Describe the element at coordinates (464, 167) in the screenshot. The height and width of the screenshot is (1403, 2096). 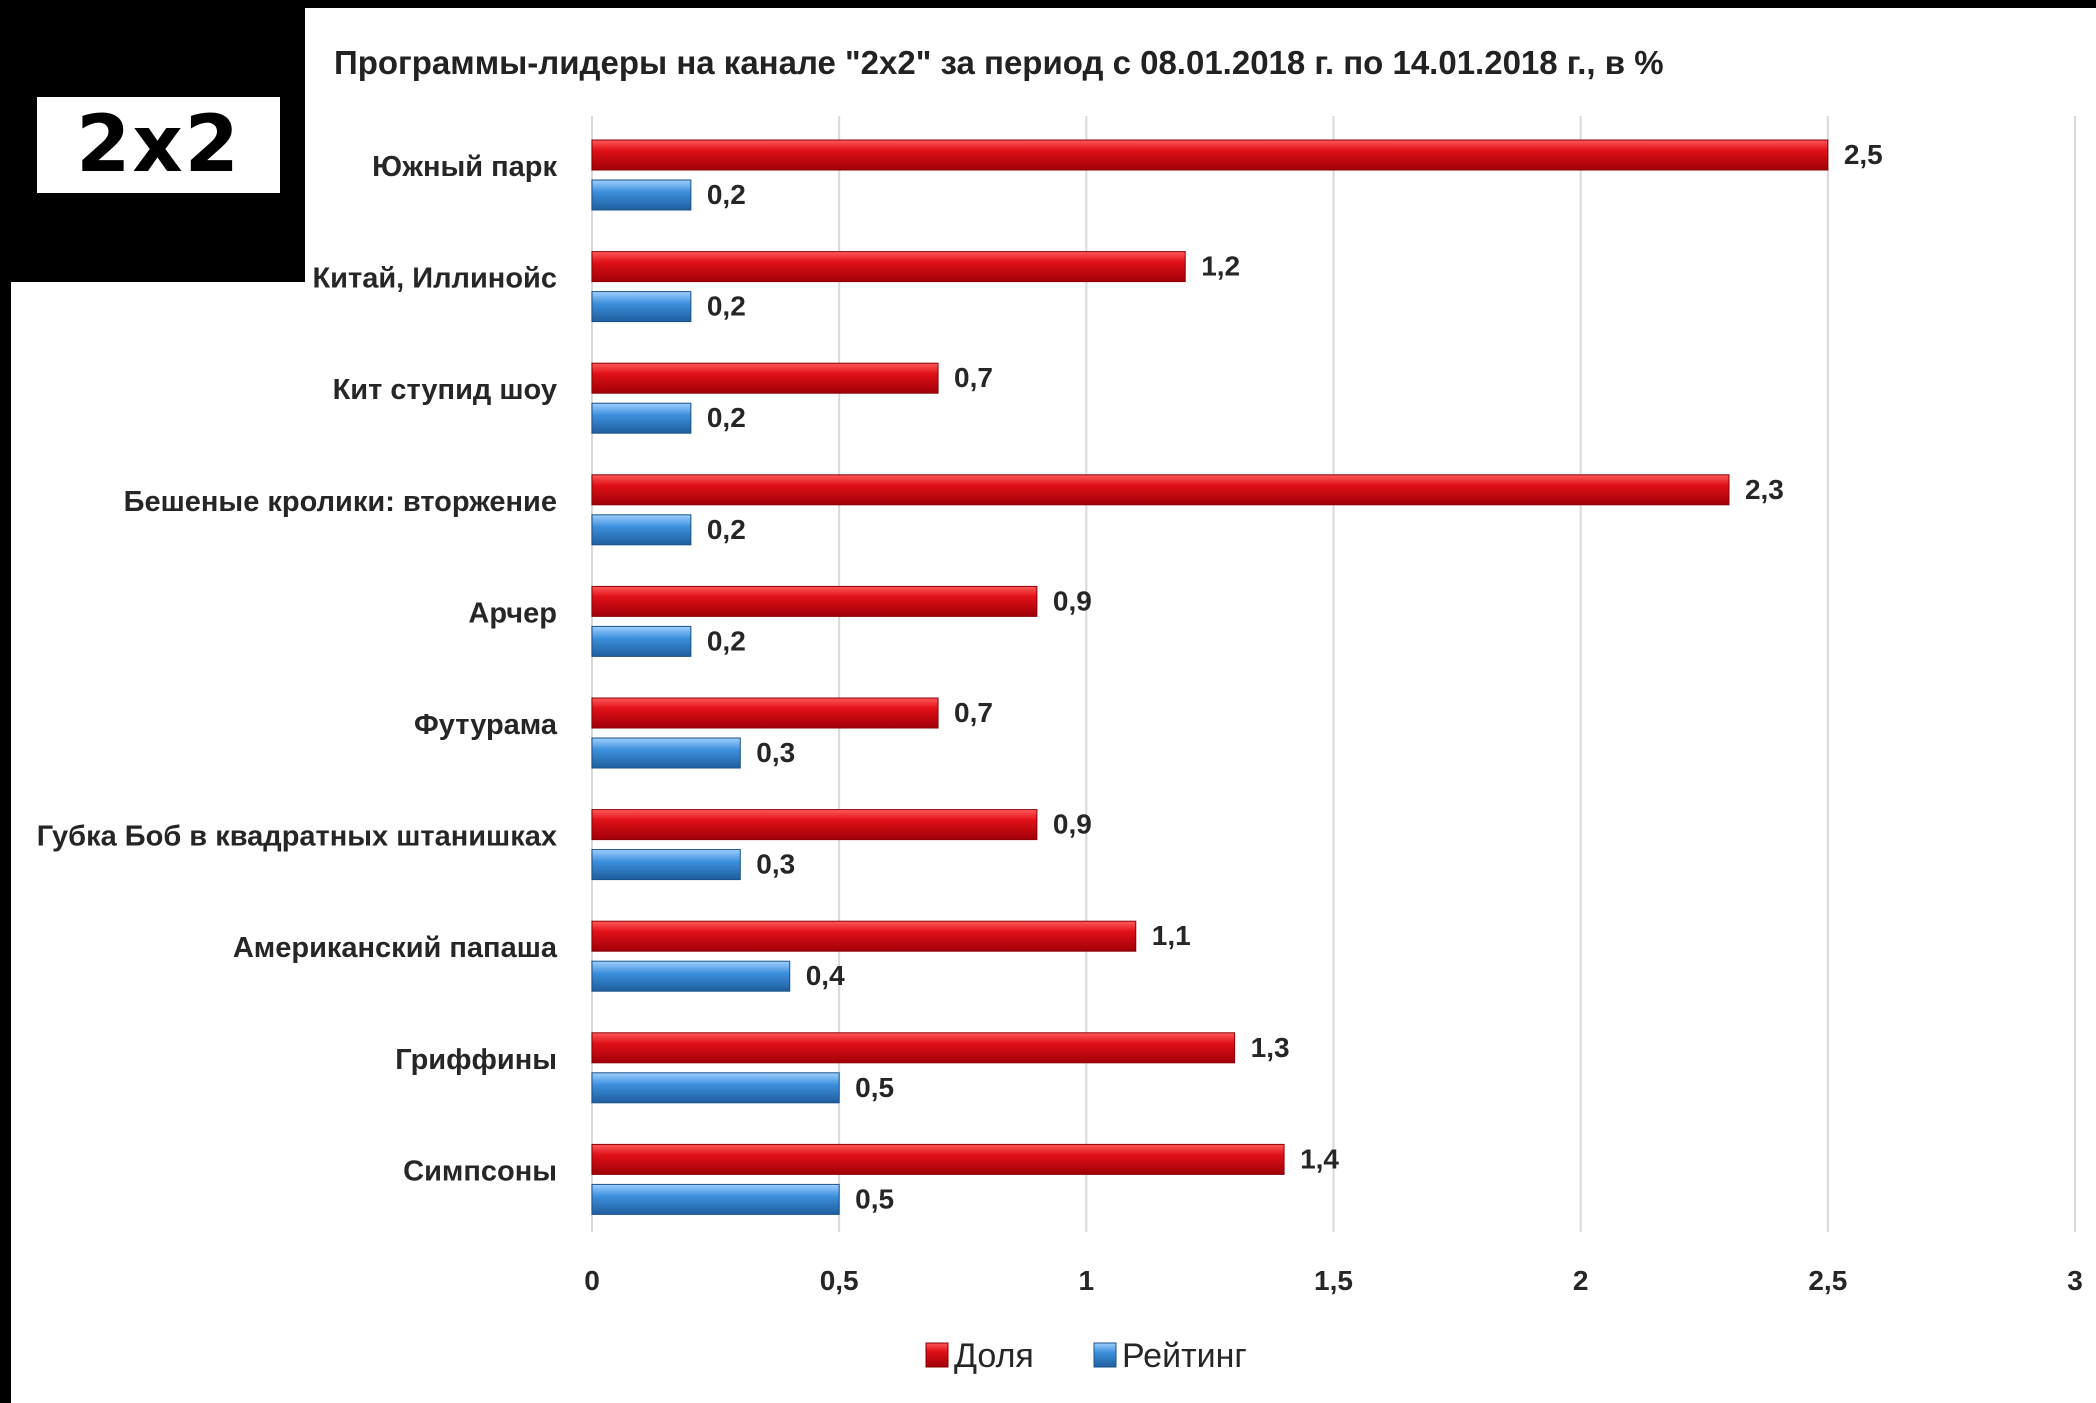
I see `category-label: Южный парк` at that location.